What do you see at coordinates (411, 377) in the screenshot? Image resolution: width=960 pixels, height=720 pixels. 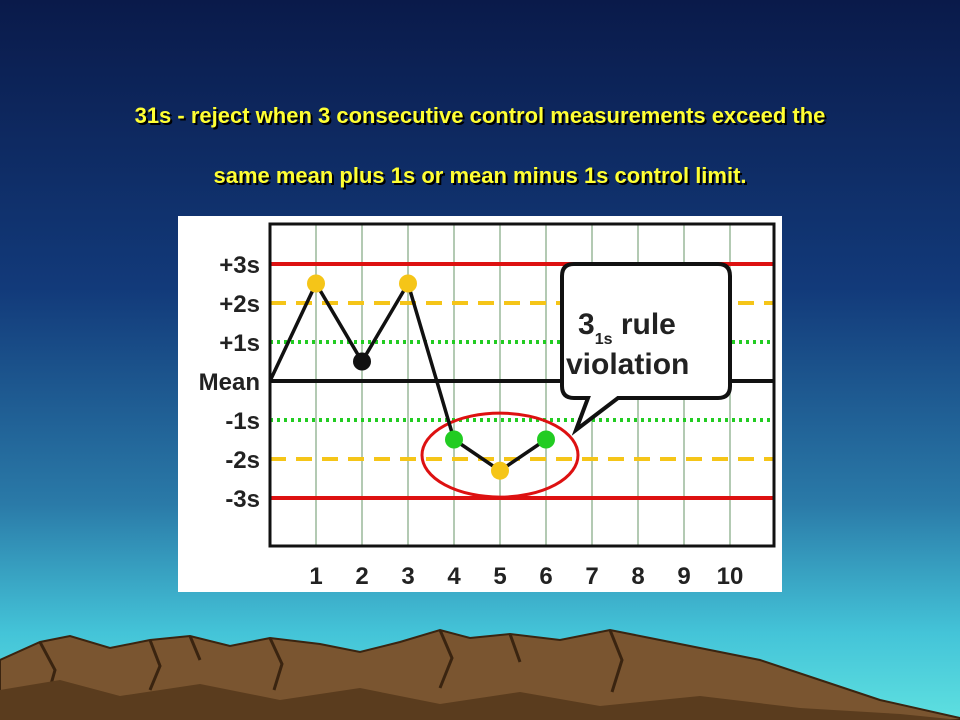 I see `series-layer` at bounding box center [411, 377].